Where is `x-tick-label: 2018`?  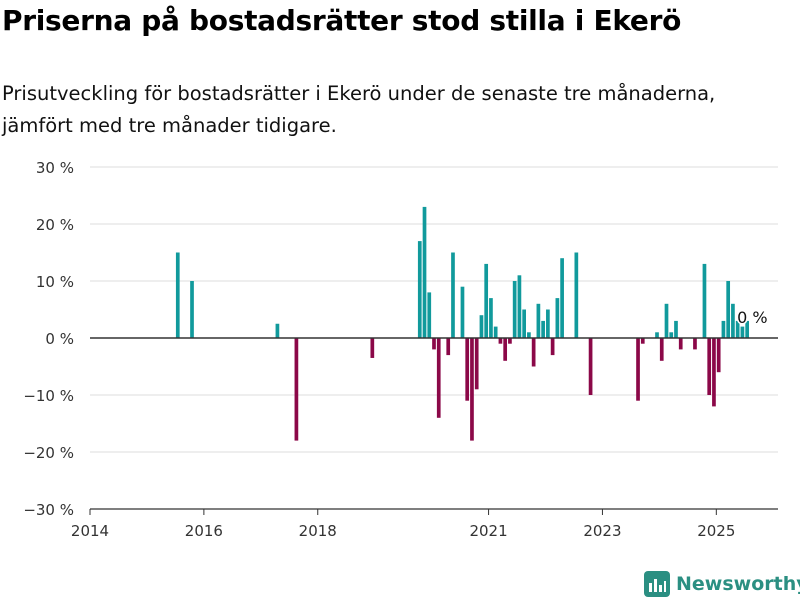
x-tick-label: 2018 is located at coordinates (318, 531).